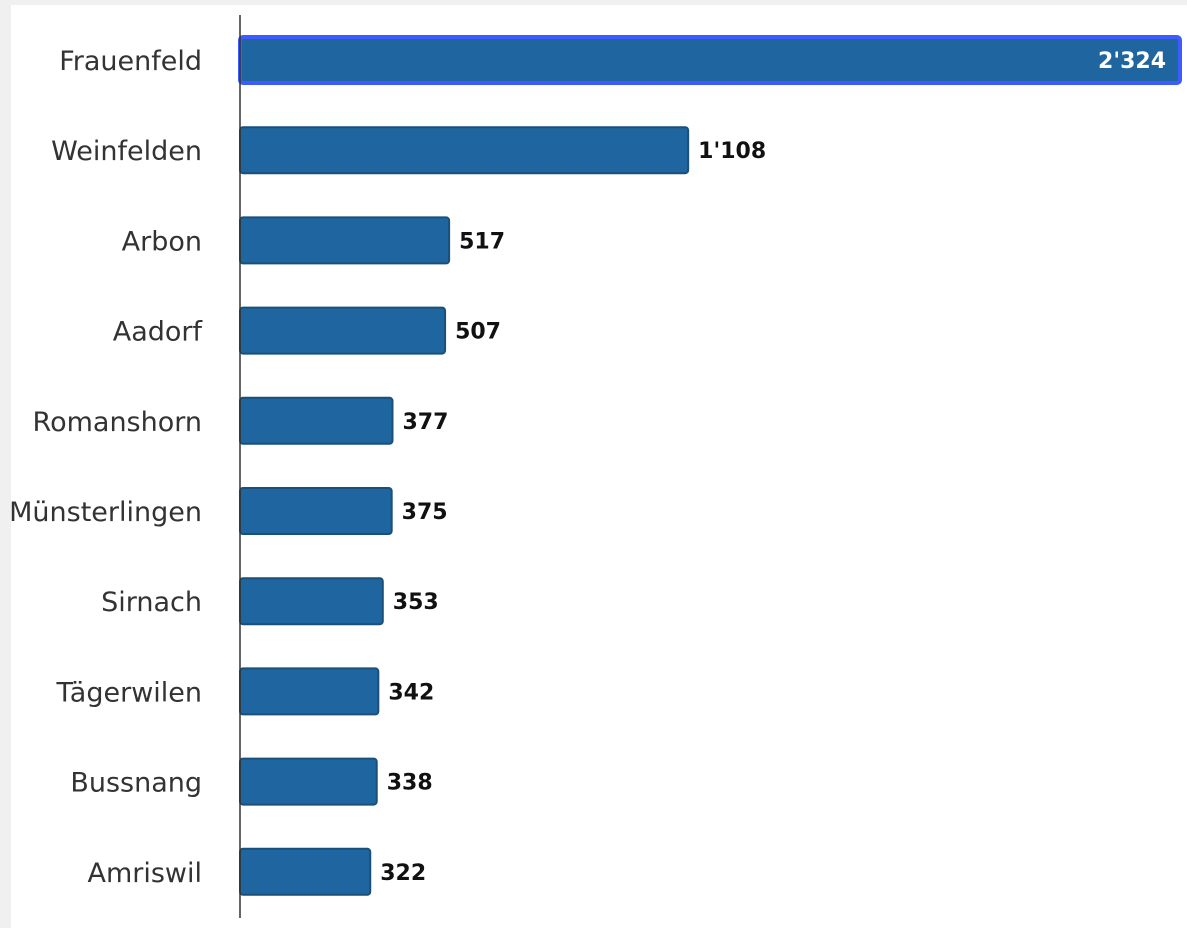 The image size is (1187, 928). What do you see at coordinates (136, 783) in the screenshot?
I see `category-label: Bussnang` at bounding box center [136, 783].